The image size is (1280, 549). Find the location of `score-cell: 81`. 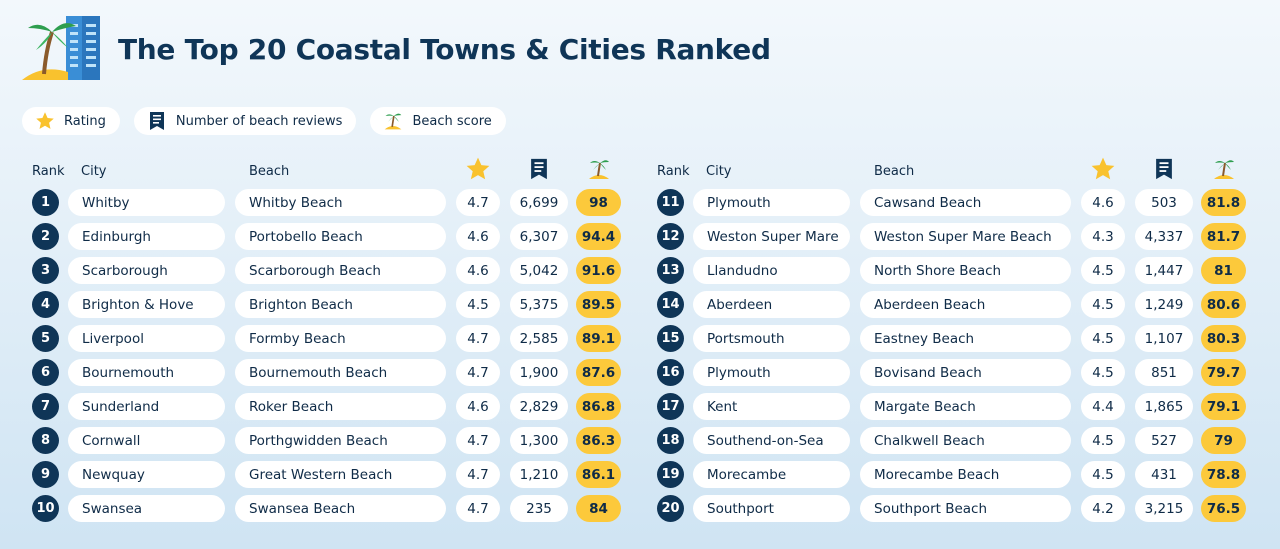

score-cell: 81 is located at coordinates (1223, 270).